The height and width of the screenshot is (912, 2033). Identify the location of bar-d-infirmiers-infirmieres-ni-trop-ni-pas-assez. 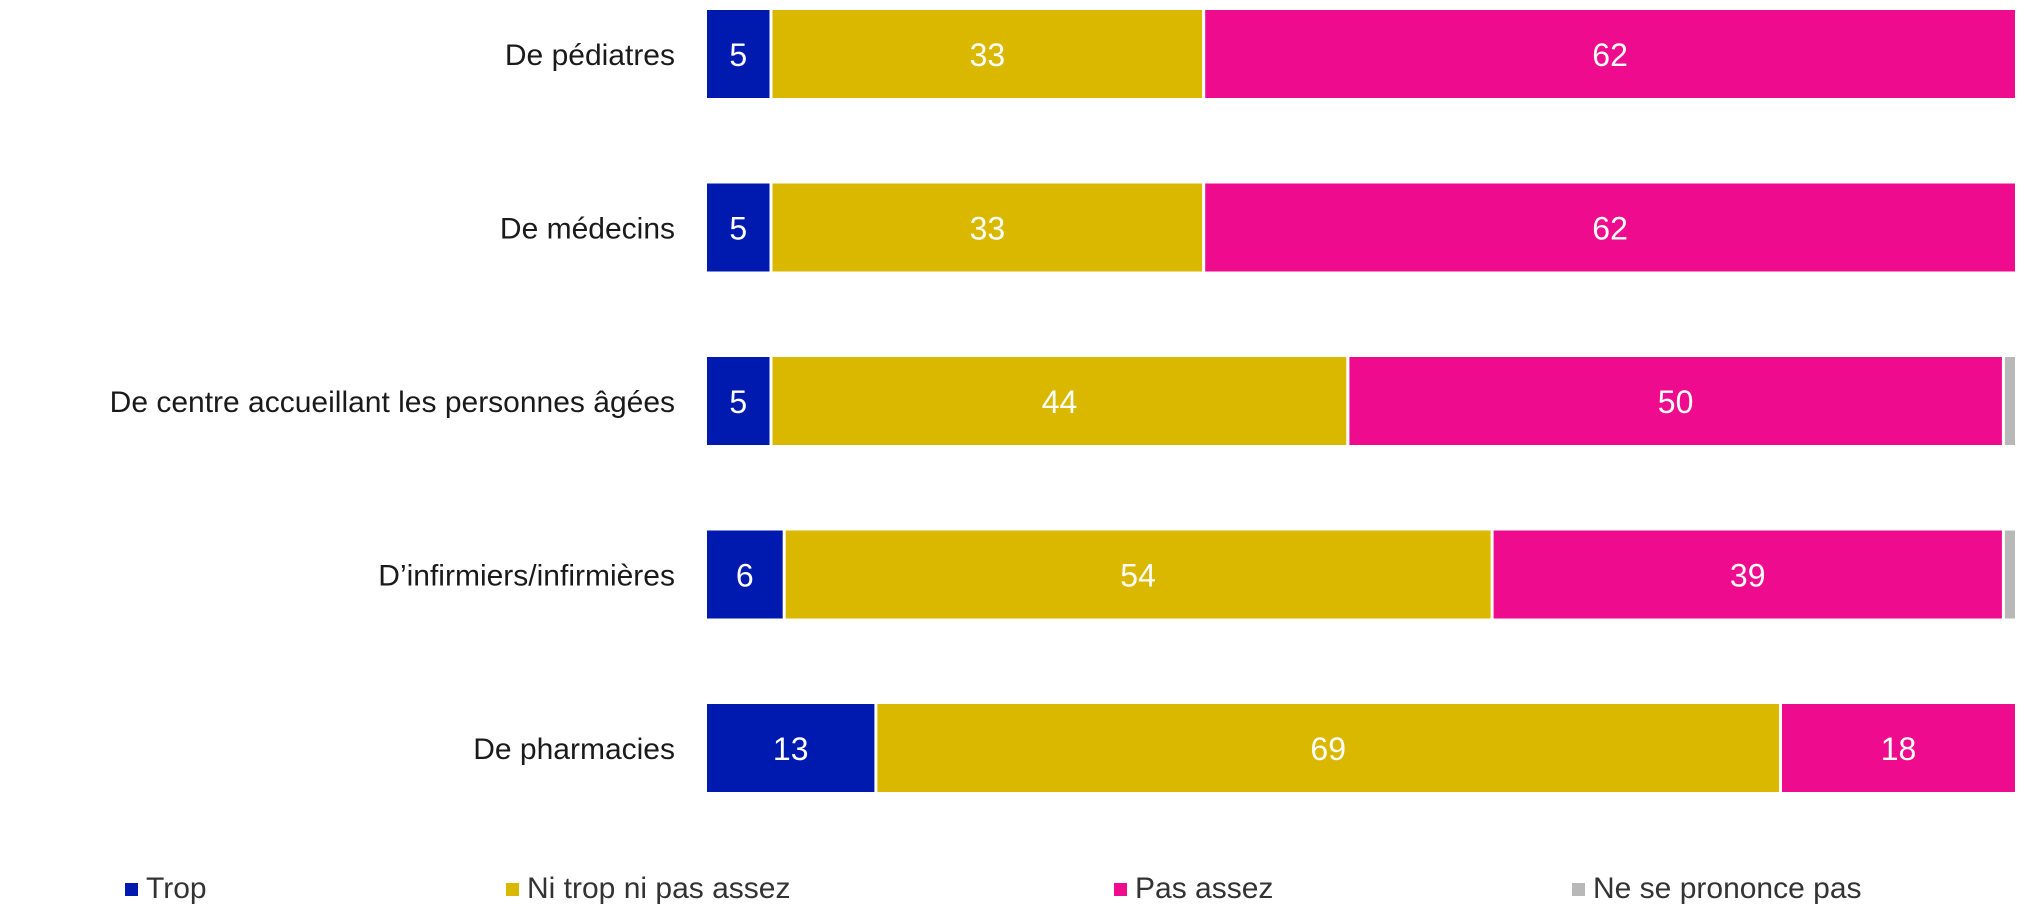
(1138, 574).